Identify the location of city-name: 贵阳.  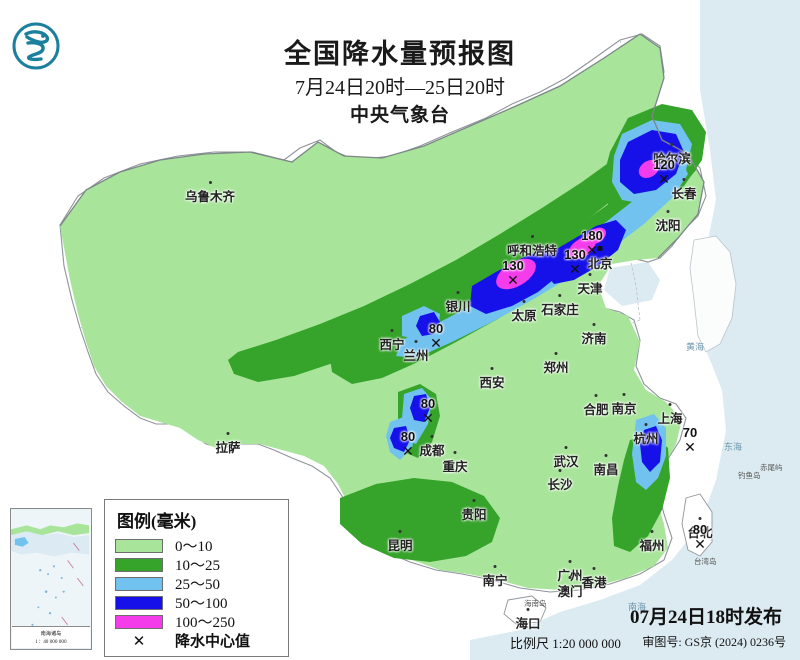
(474, 515).